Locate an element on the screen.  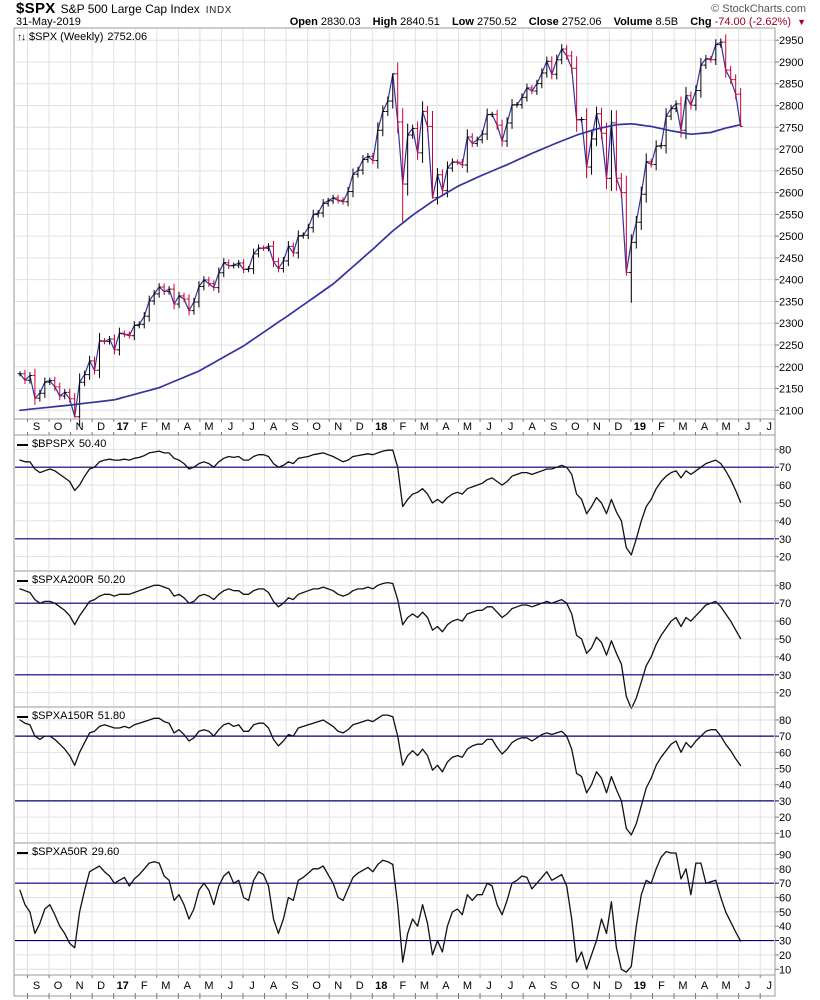
volume-value: 8.5B is located at coordinates (667, 22).